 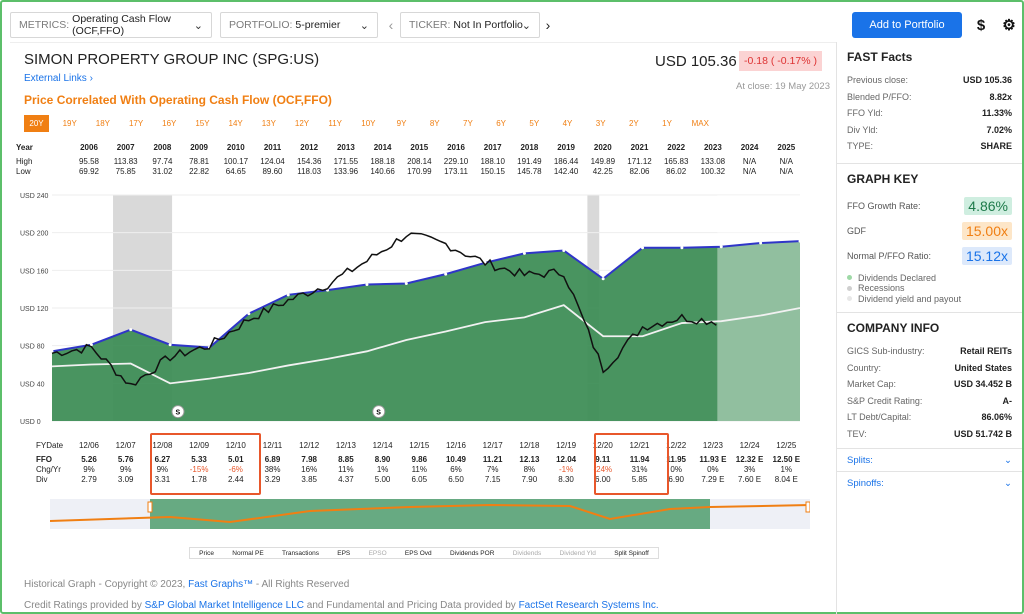 I want to click on normal-ratio-value: 15.12x, so click(x=986, y=256).